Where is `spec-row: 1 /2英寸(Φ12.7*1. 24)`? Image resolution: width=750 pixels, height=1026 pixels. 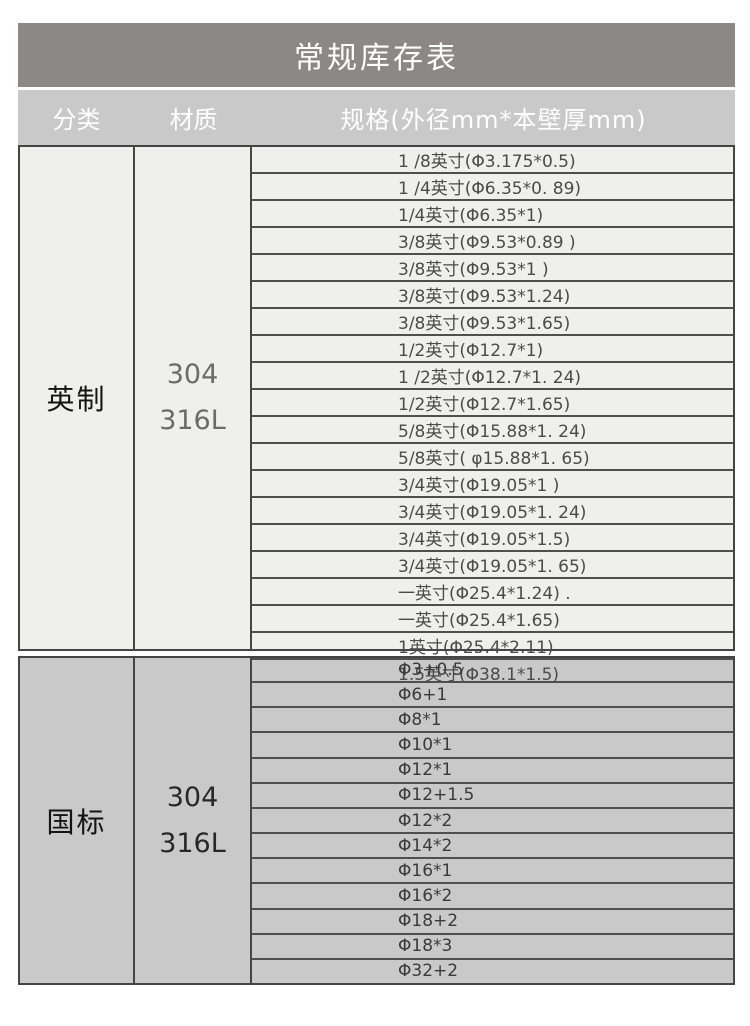 spec-row: 1 /2英寸(Φ12.7*1. 24) is located at coordinates (492, 374).